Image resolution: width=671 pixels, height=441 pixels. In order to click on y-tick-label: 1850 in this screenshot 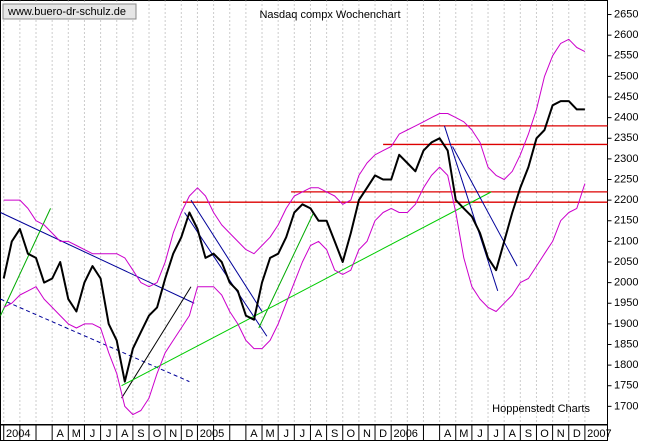, I will do `click(626, 344)`.